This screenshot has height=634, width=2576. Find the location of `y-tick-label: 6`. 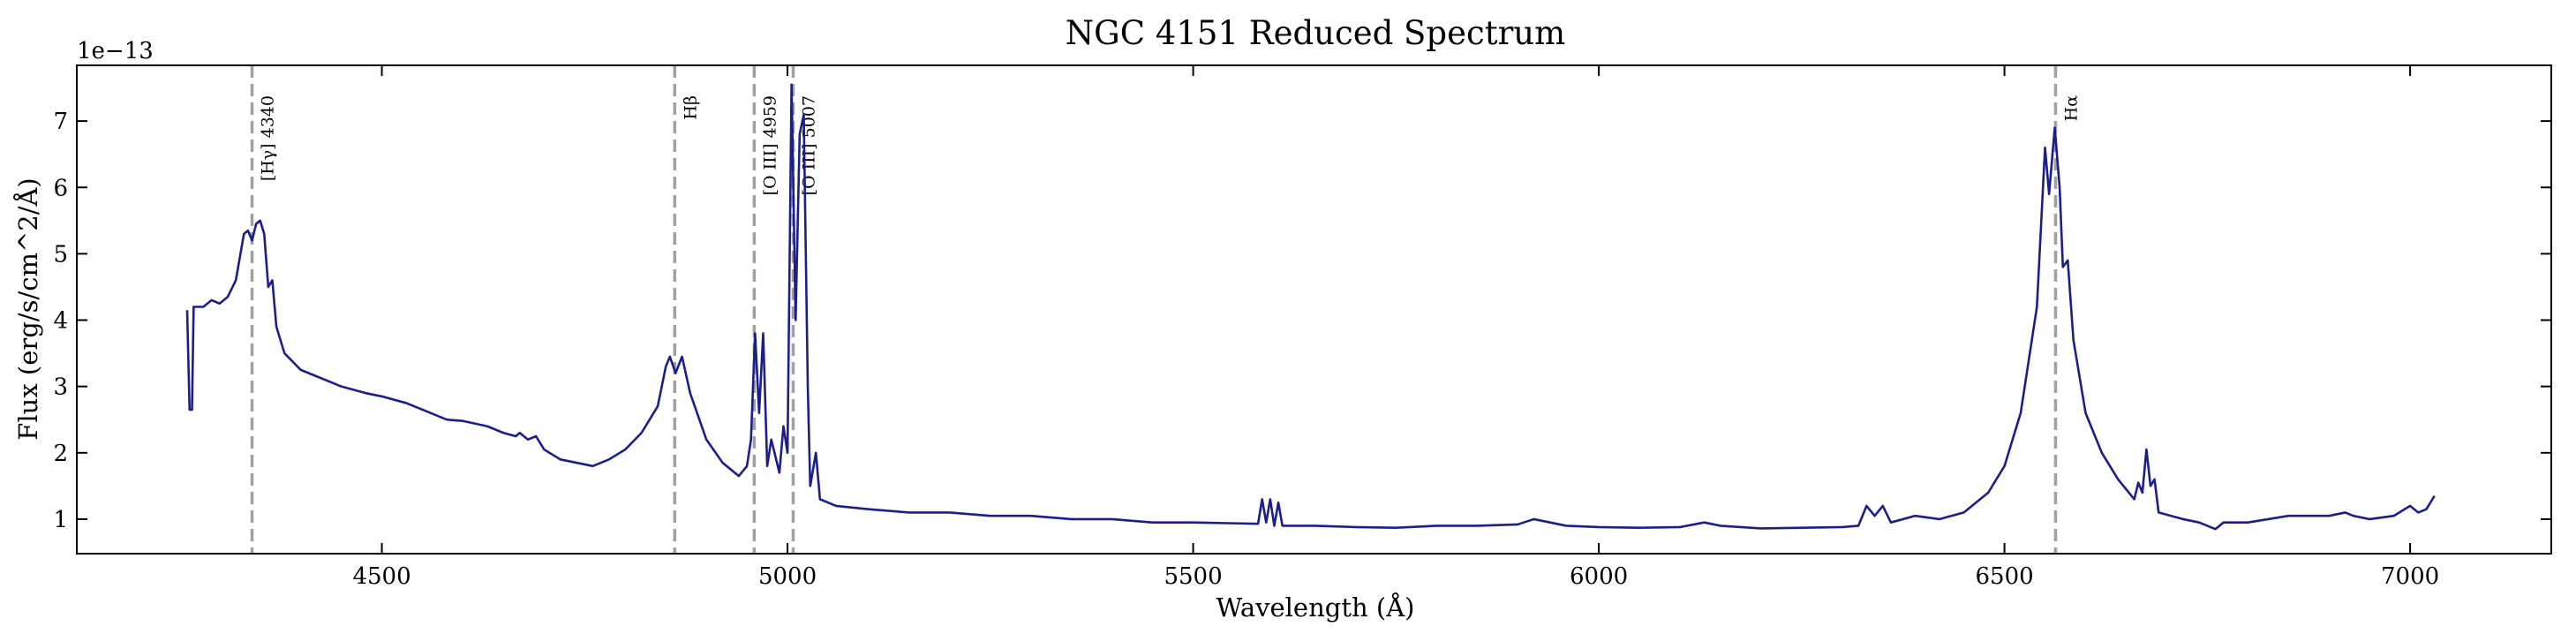

y-tick-label: 6 is located at coordinates (61, 188).